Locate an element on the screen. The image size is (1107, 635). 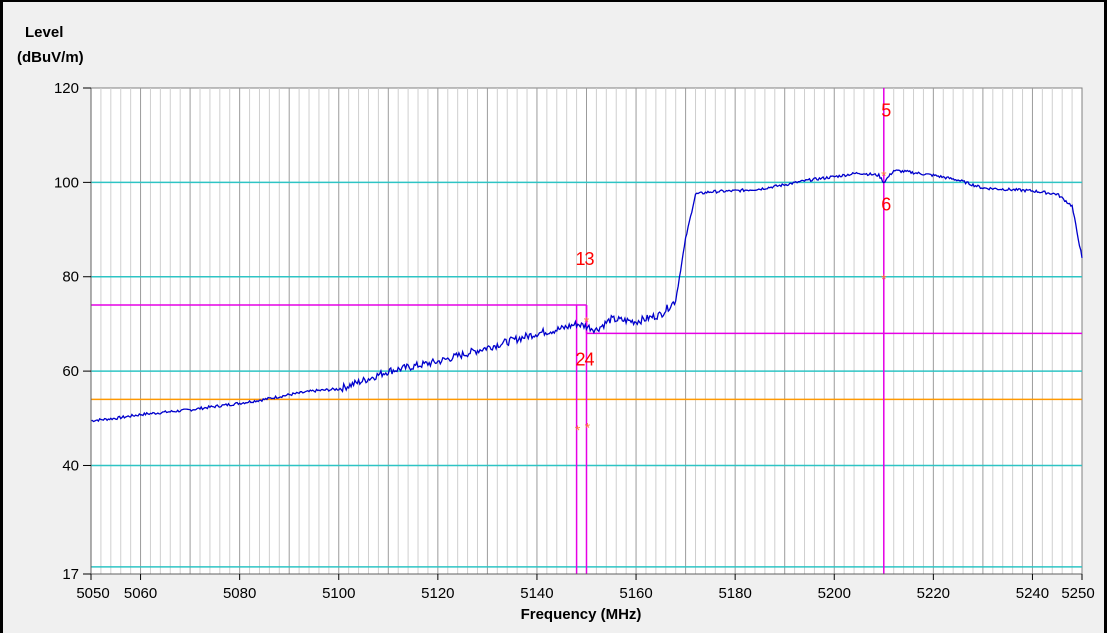
marker-label-6: 6 is located at coordinates (886, 205).